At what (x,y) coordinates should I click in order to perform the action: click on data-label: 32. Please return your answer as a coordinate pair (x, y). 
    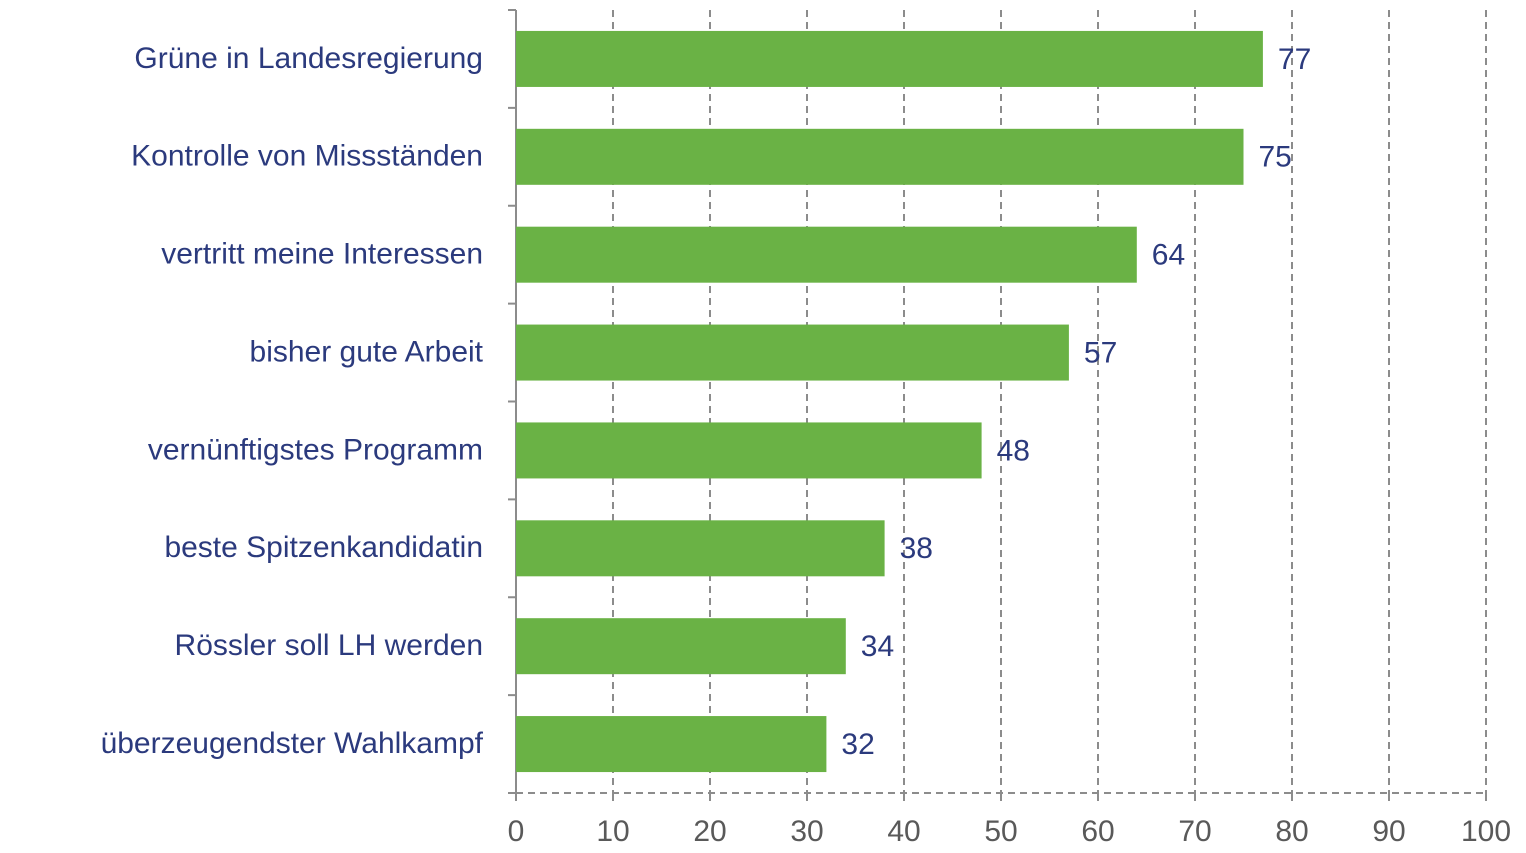
    Looking at the image, I should click on (857, 744).